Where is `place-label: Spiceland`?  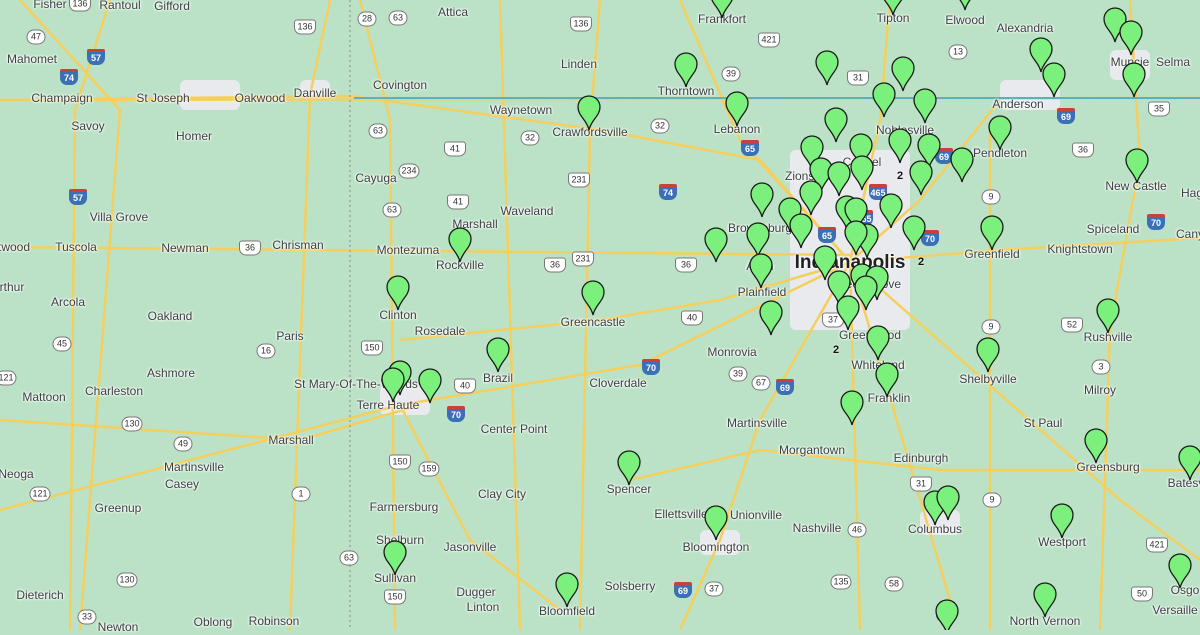
place-label: Spiceland is located at coordinates (1113, 229).